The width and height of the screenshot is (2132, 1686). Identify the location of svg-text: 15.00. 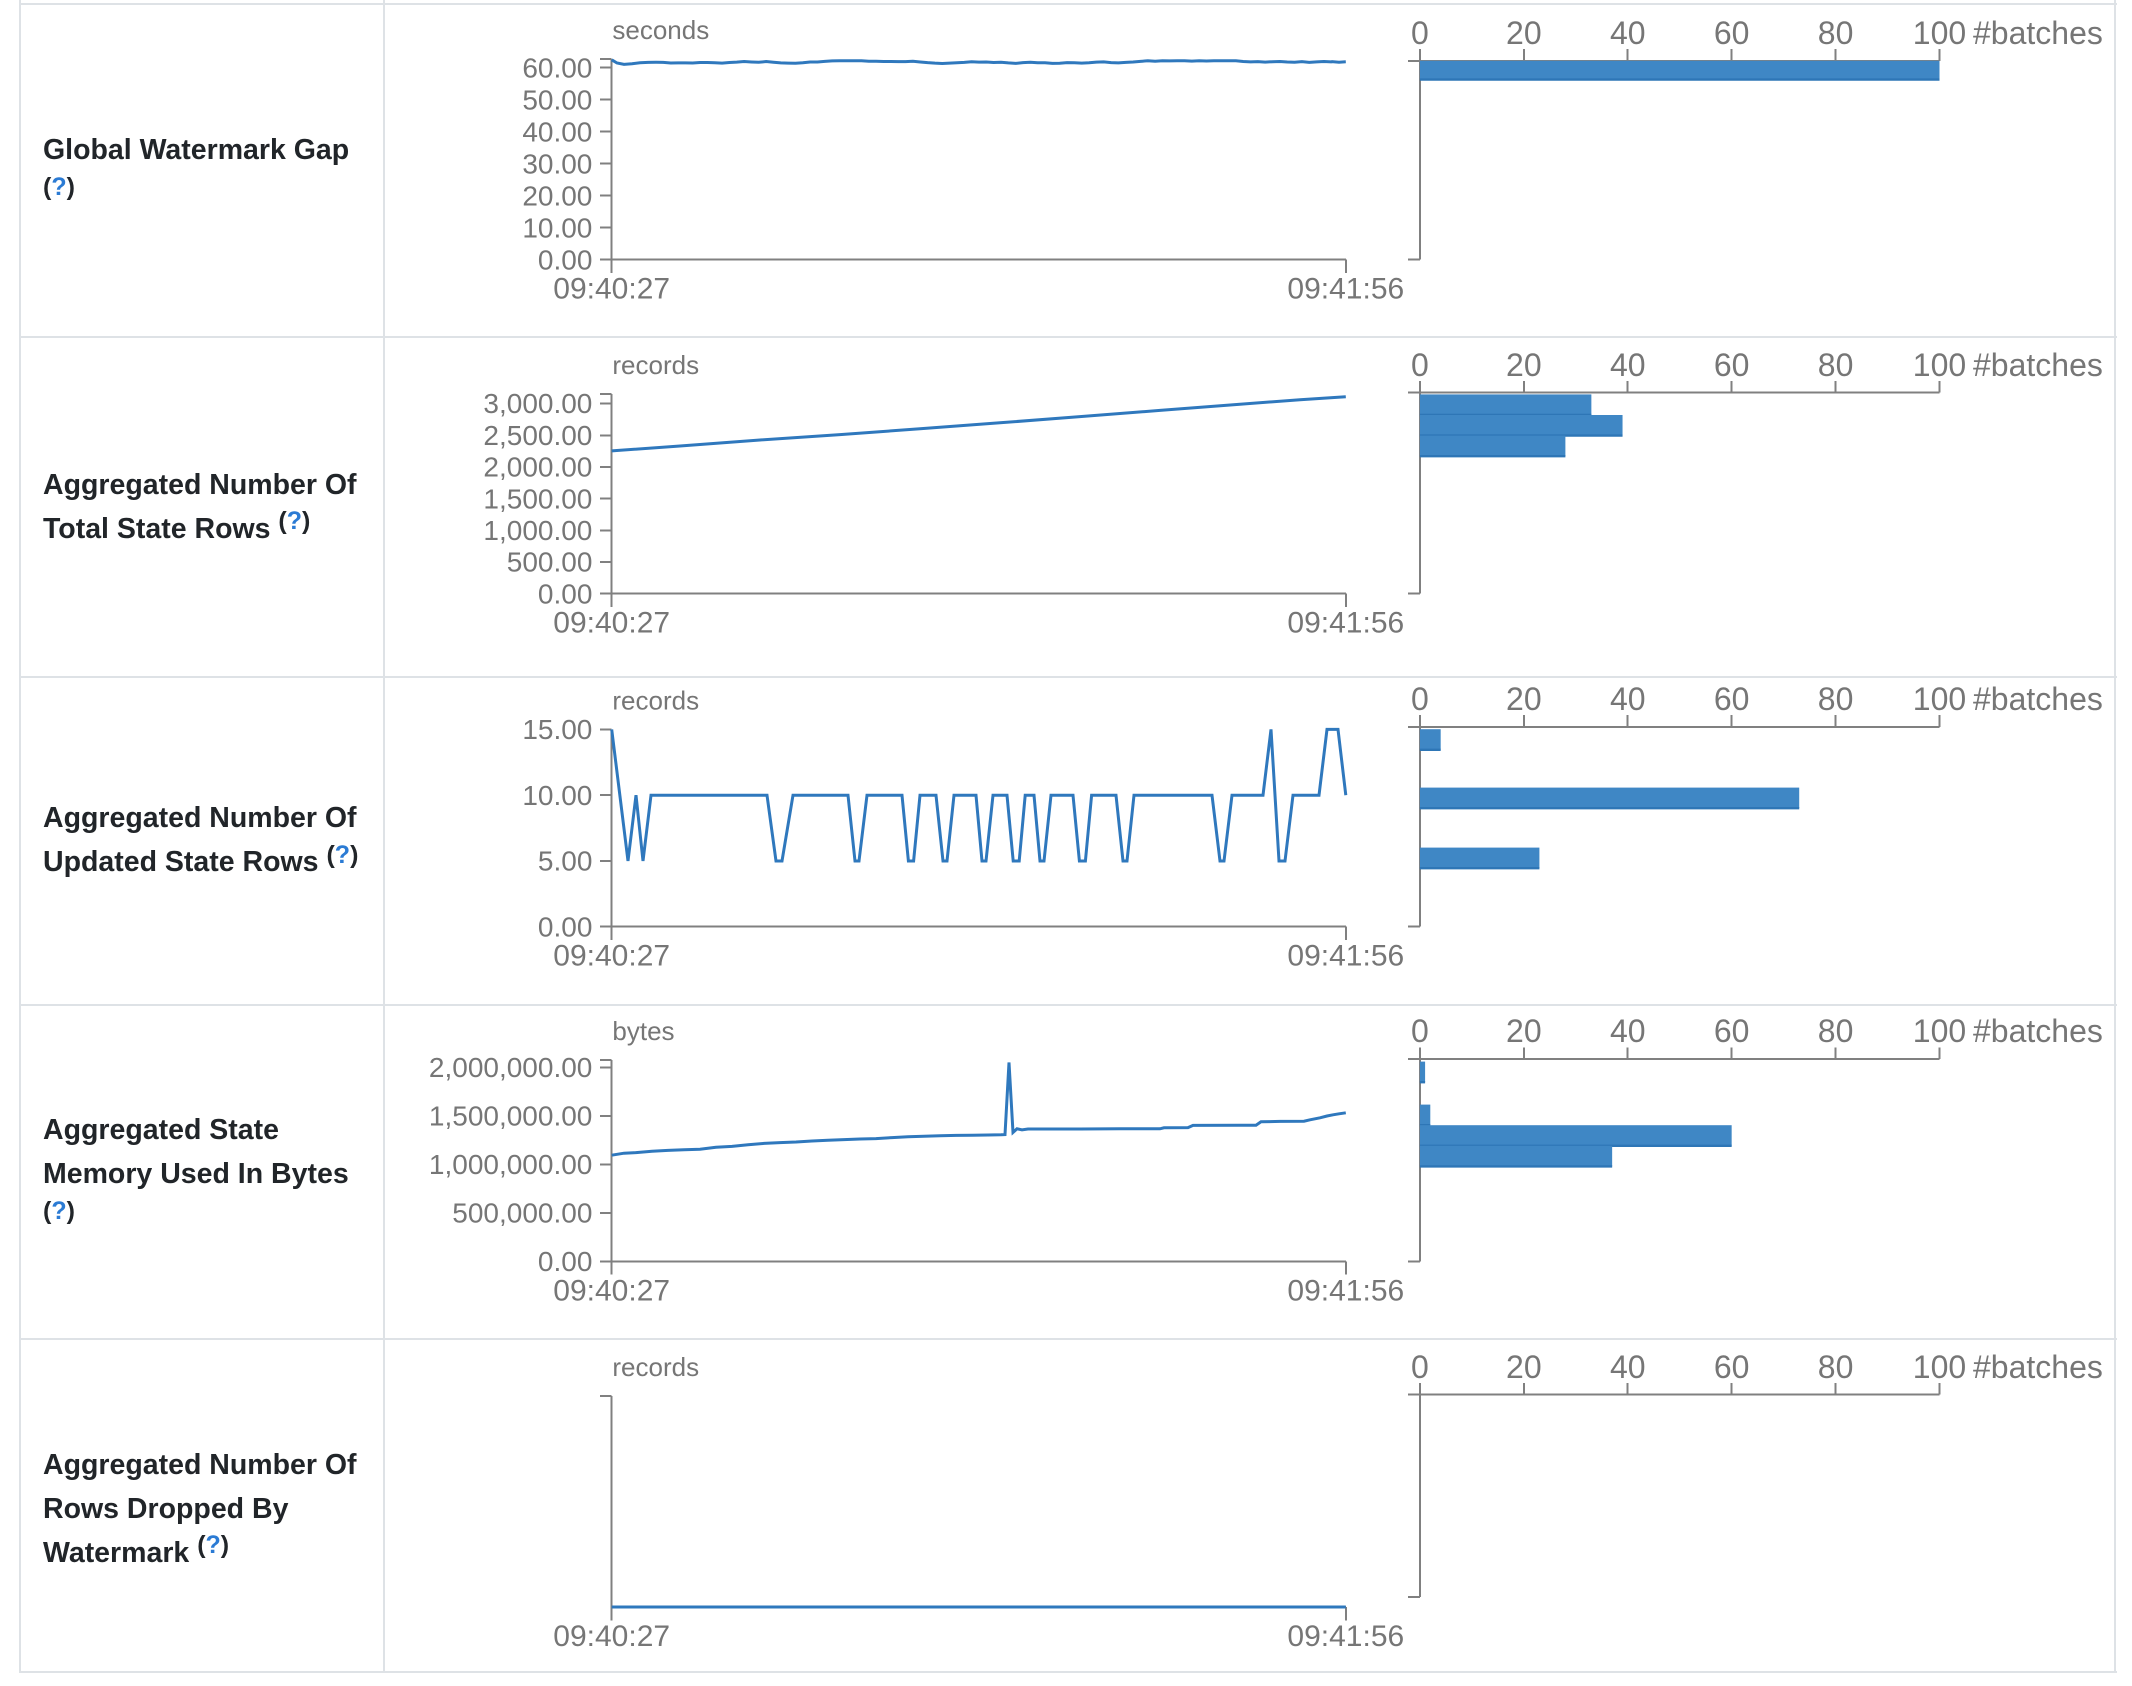
(557, 729).